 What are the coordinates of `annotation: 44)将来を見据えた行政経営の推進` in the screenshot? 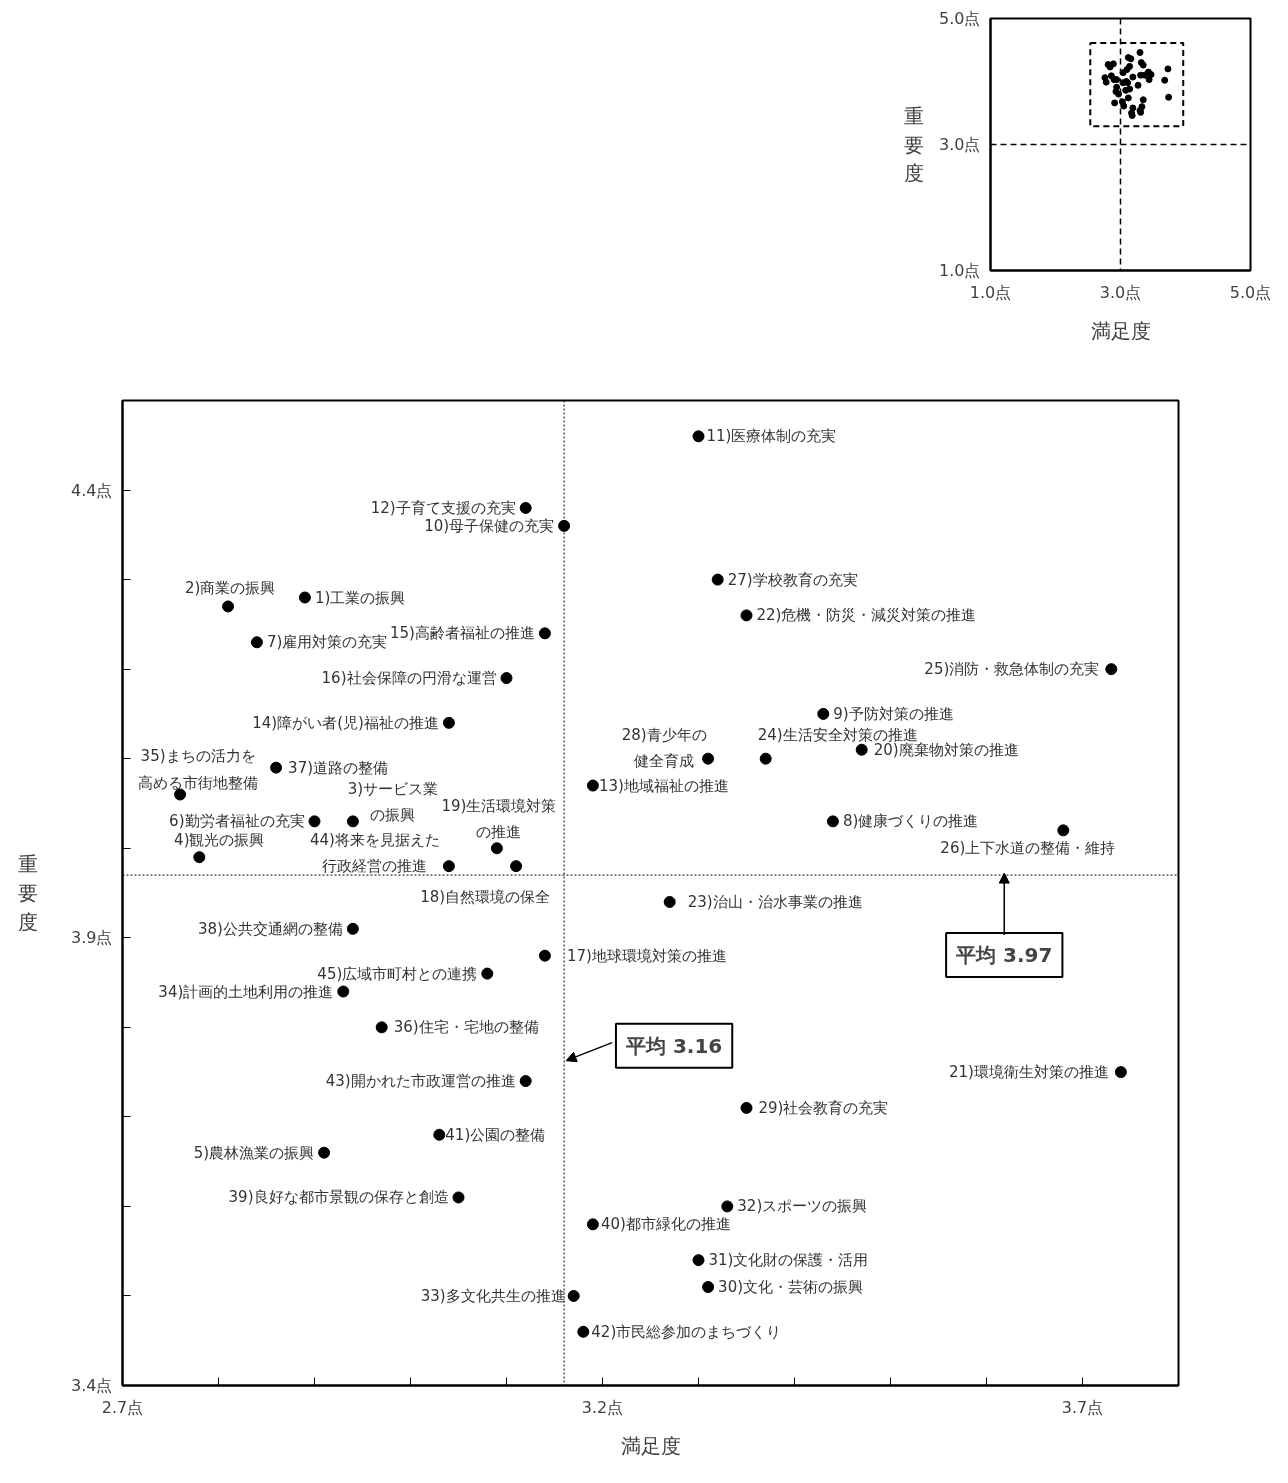 It's located at (374, 853).